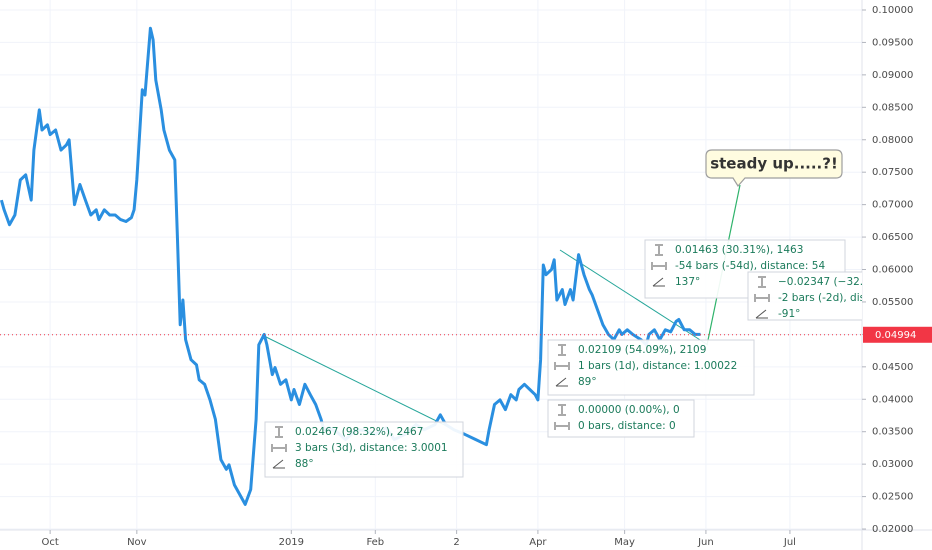 Image resolution: width=932 pixels, height=550 pixels. I want to click on measure-text: -54 bars (-54d), distance: 54, so click(750, 266).